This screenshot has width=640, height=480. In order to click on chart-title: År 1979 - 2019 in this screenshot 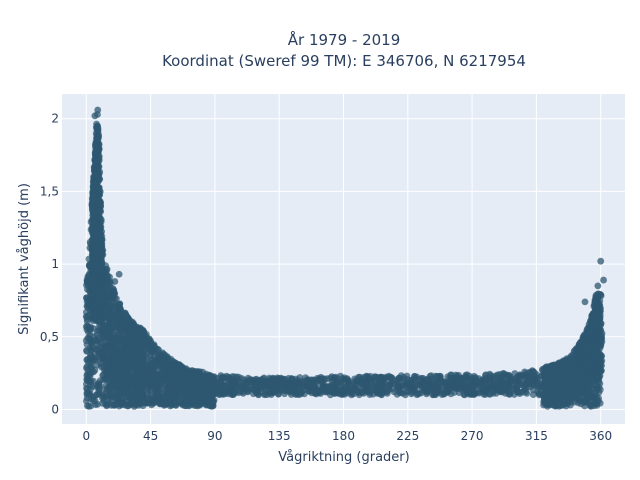, I will do `click(344, 39)`.